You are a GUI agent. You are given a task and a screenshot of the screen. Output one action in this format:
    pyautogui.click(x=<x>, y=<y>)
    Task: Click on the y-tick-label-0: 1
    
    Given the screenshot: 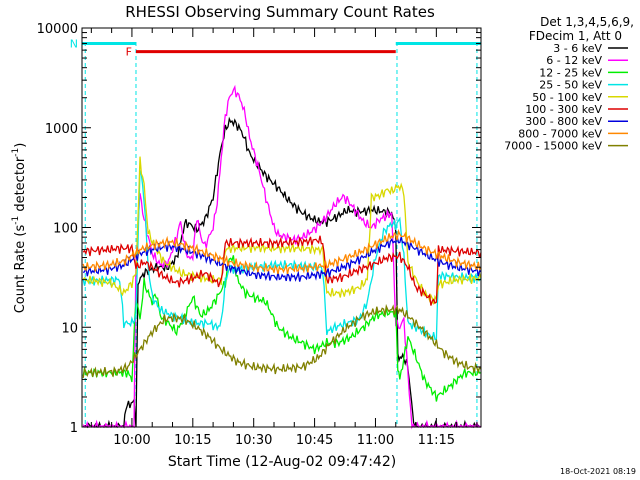 What is the action you would take?
    pyautogui.click(x=74, y=428)
    